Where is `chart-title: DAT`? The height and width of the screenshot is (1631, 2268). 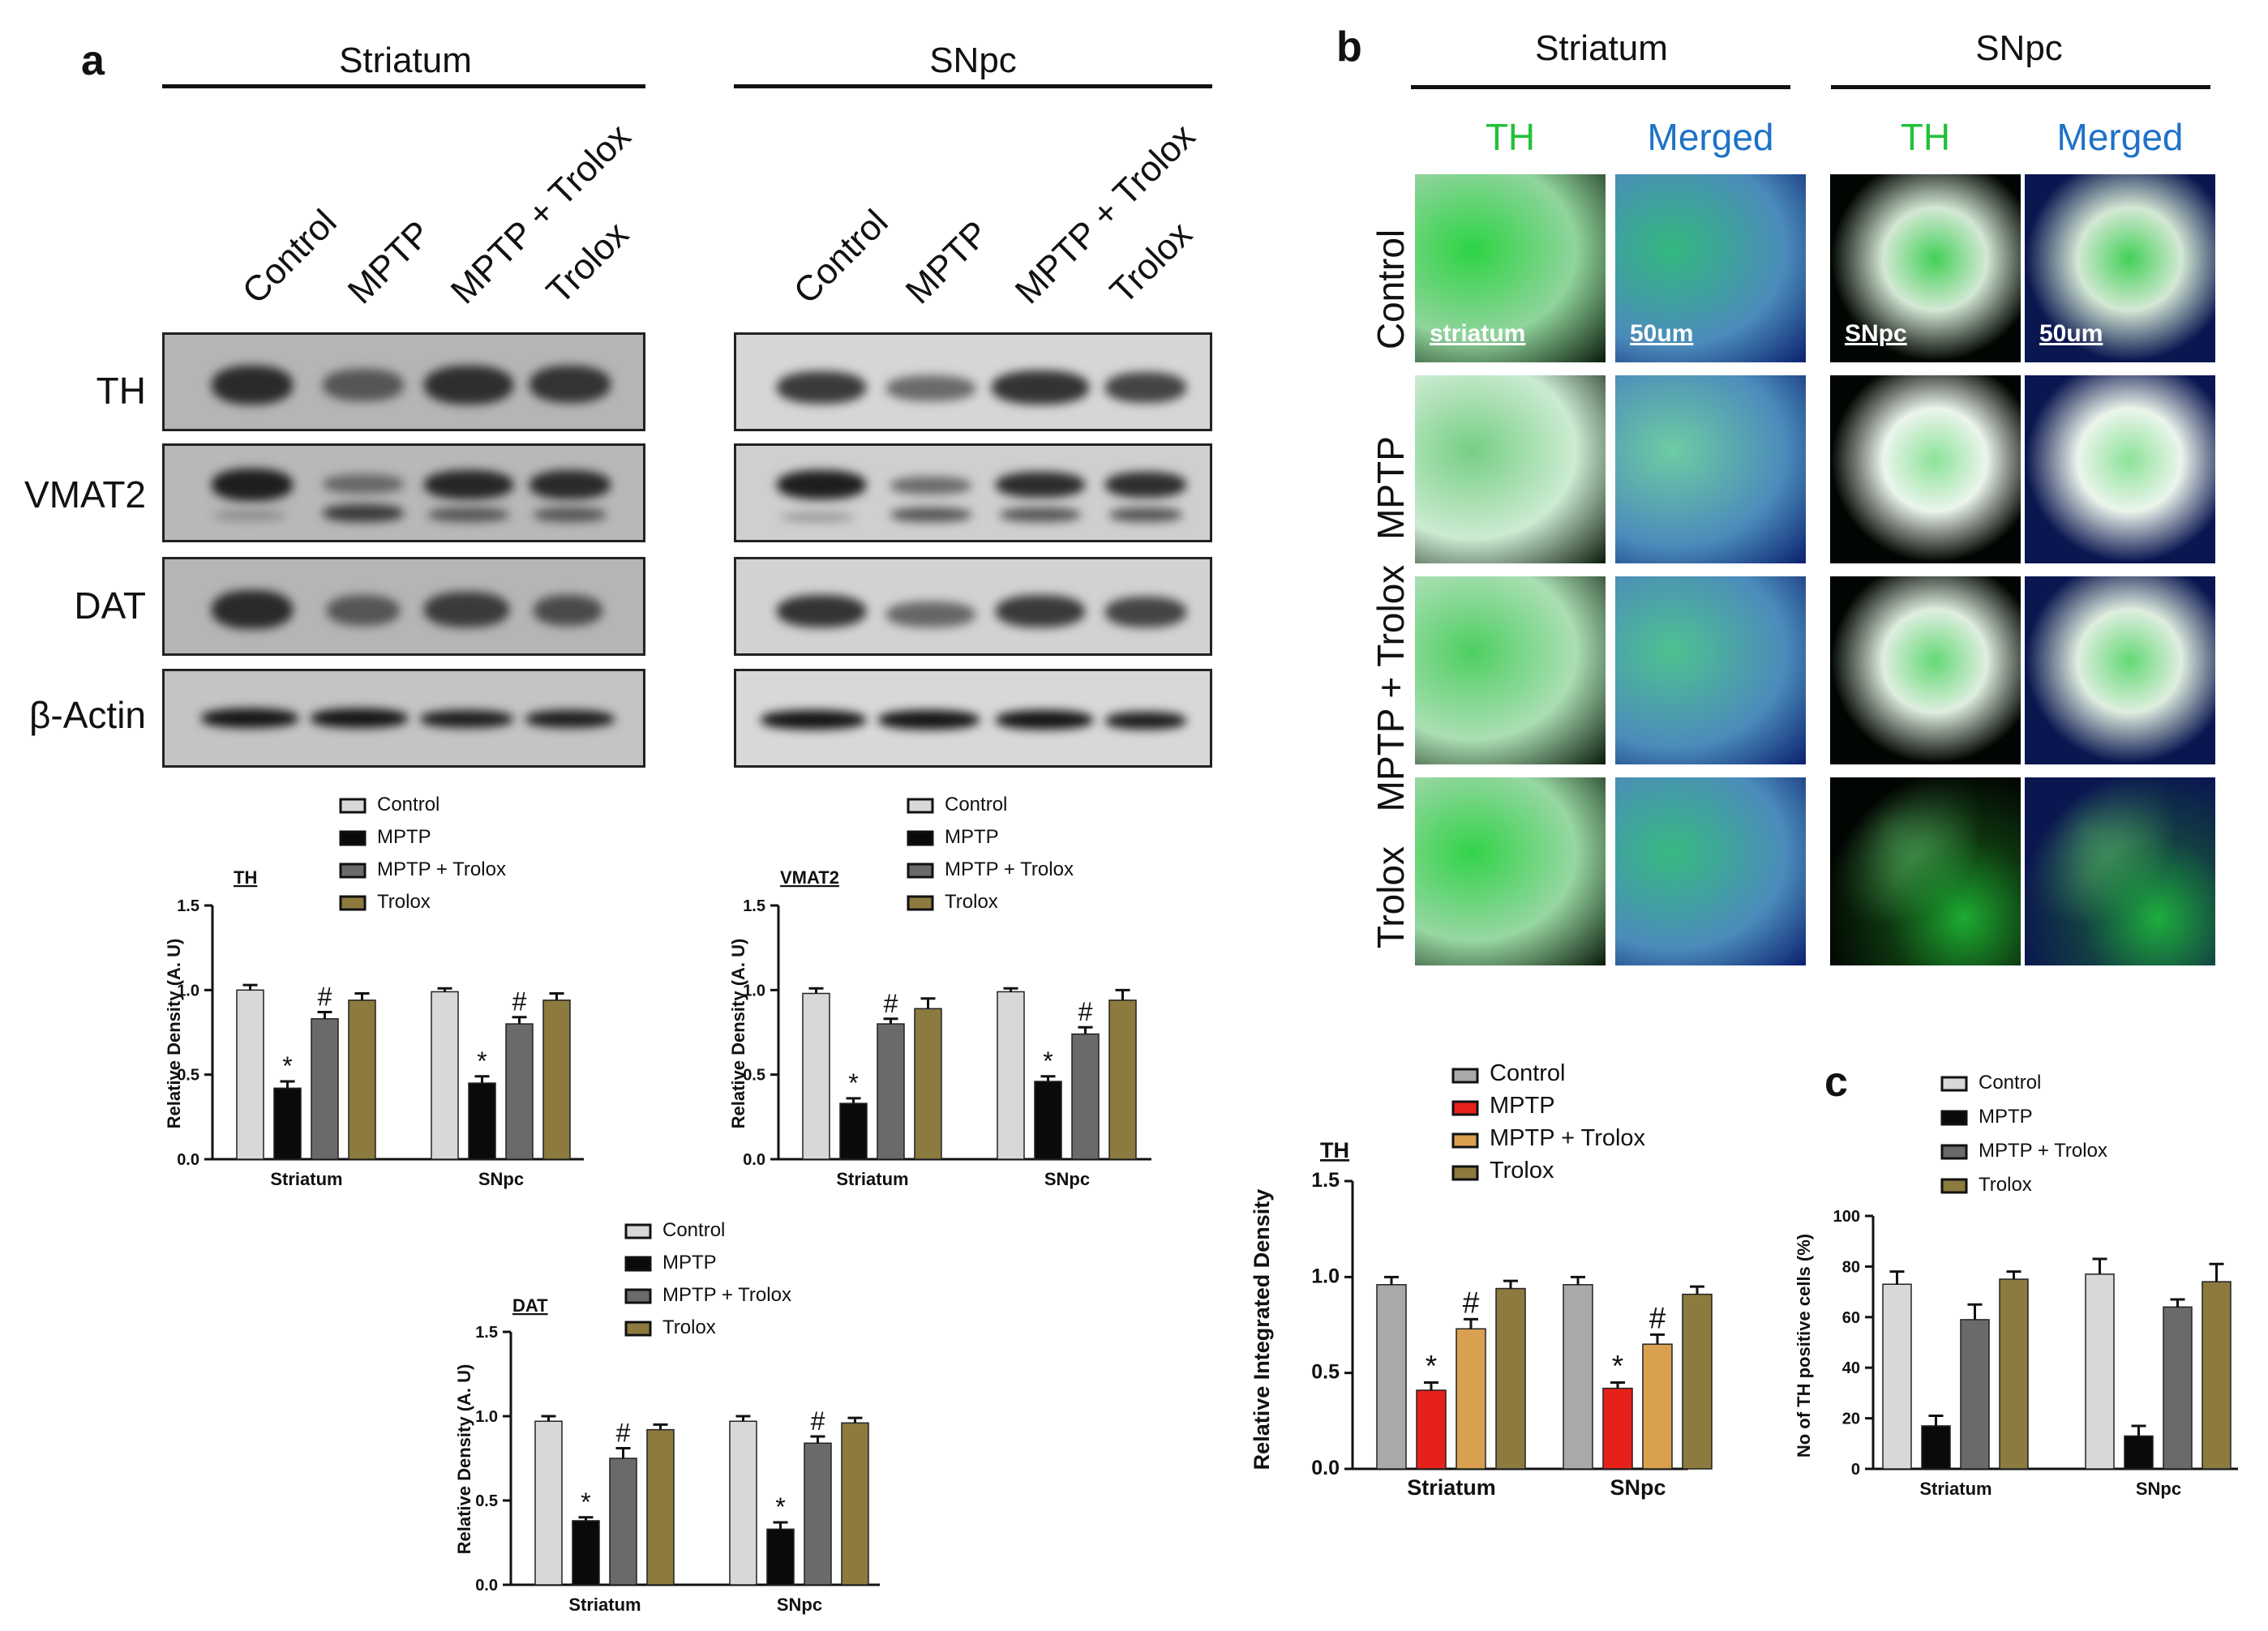 chart-title: DAT is located at coordinates (530, 1305).